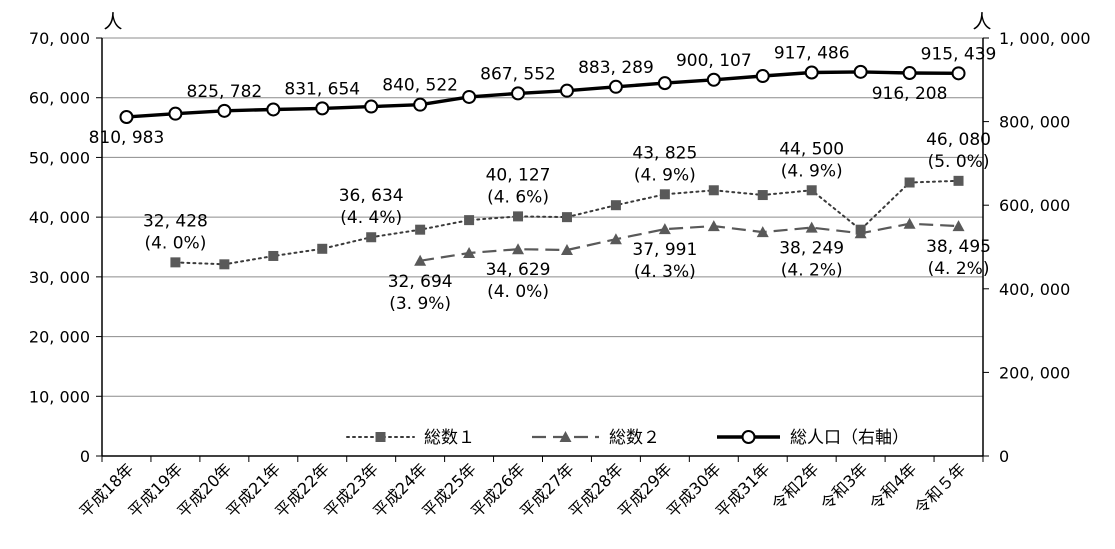 The image size is (1115, 549). What do you see at coordinates (112, 22) in the screenshot?
I see `left-axis-unit: 人` at bounding box center [112, 22].